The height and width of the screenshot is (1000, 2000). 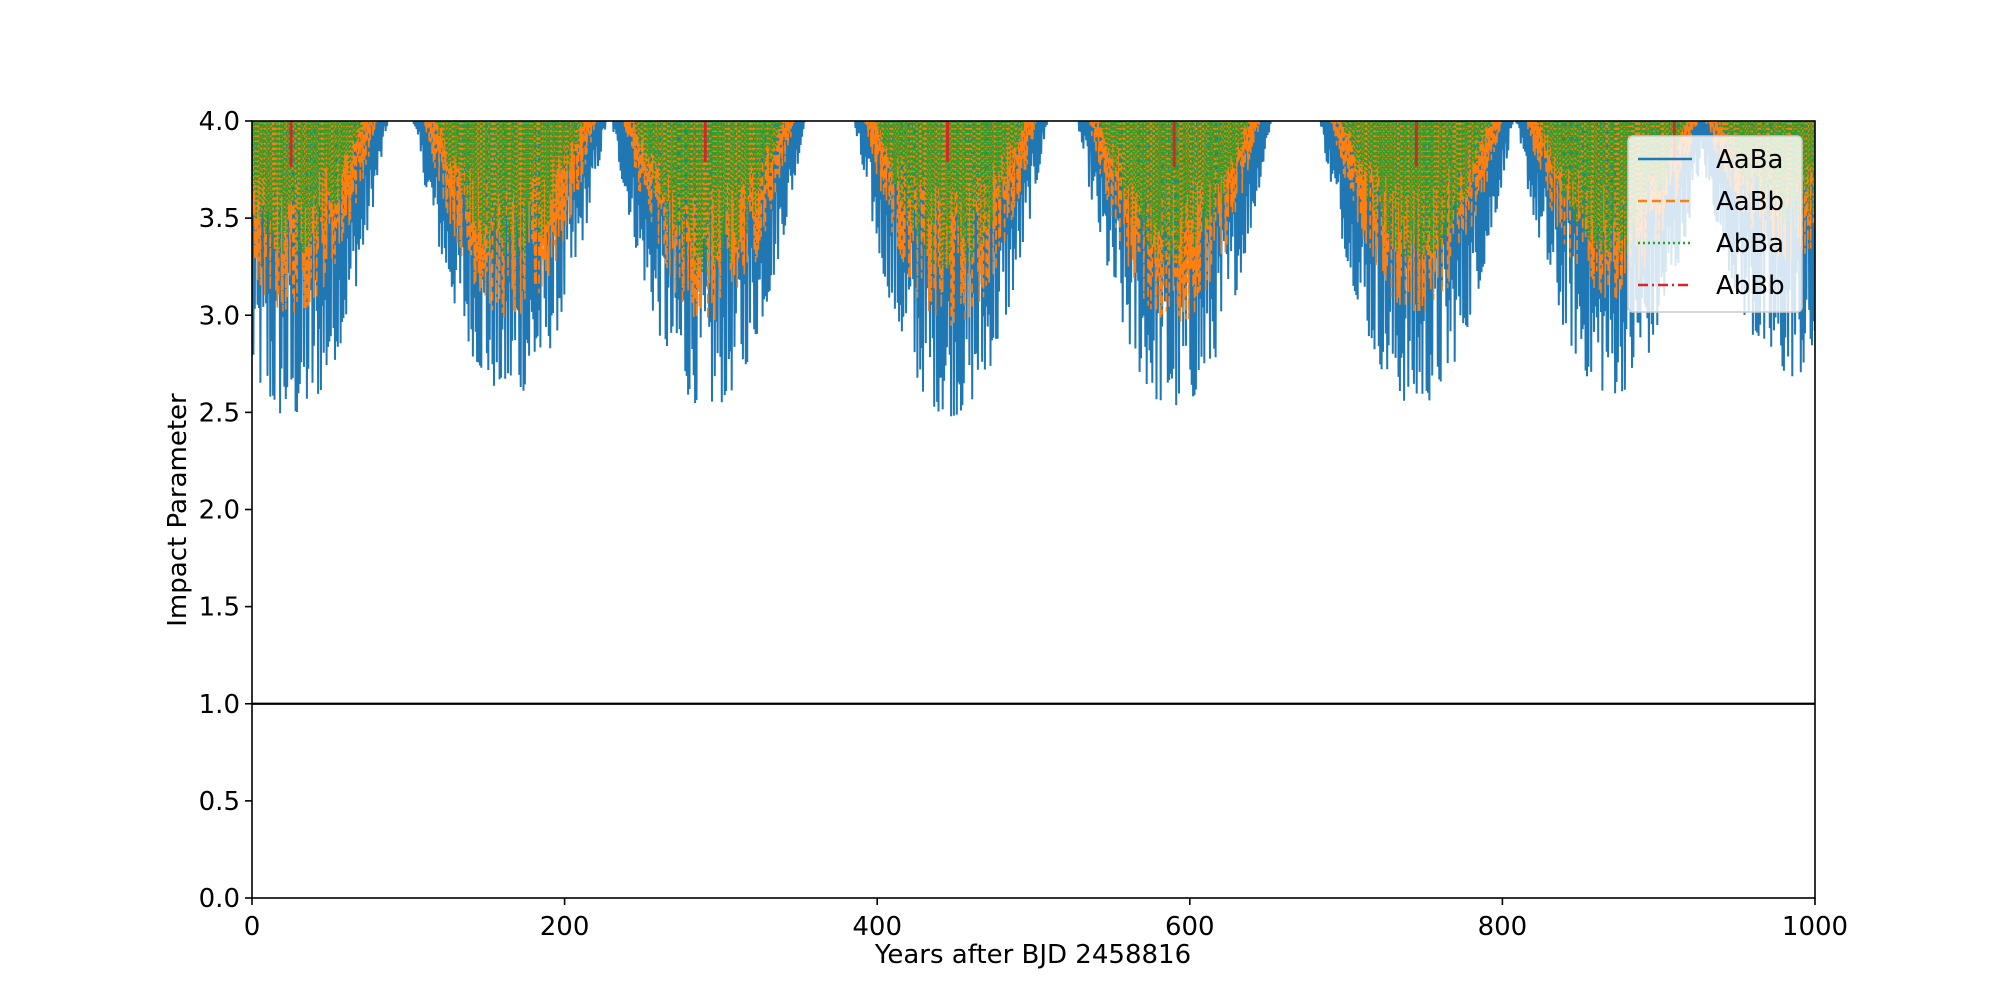 I want to click on legend-label-AbBb: AbBb, so click(x=1750, y=286).